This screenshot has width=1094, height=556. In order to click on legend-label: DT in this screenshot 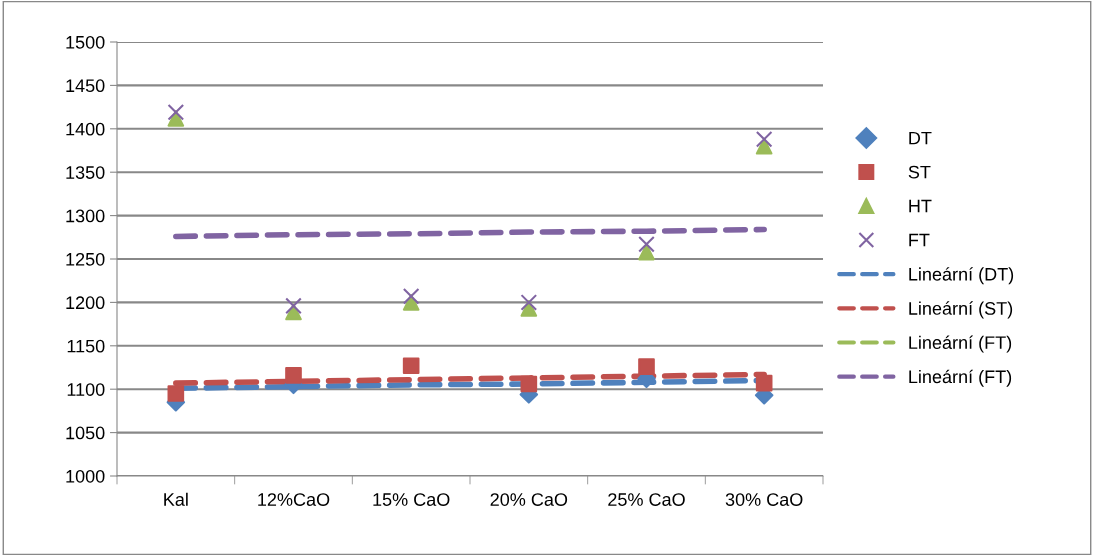, I will do `click(920, 138)`.